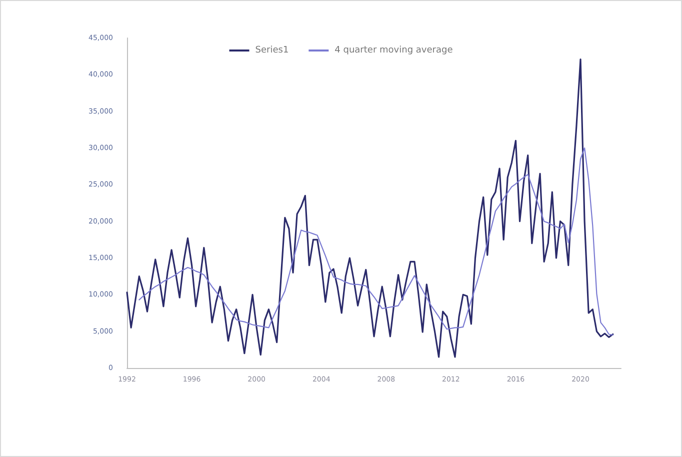  I want to click on legend-label: 4 quarter moving average, so click(394, 51).